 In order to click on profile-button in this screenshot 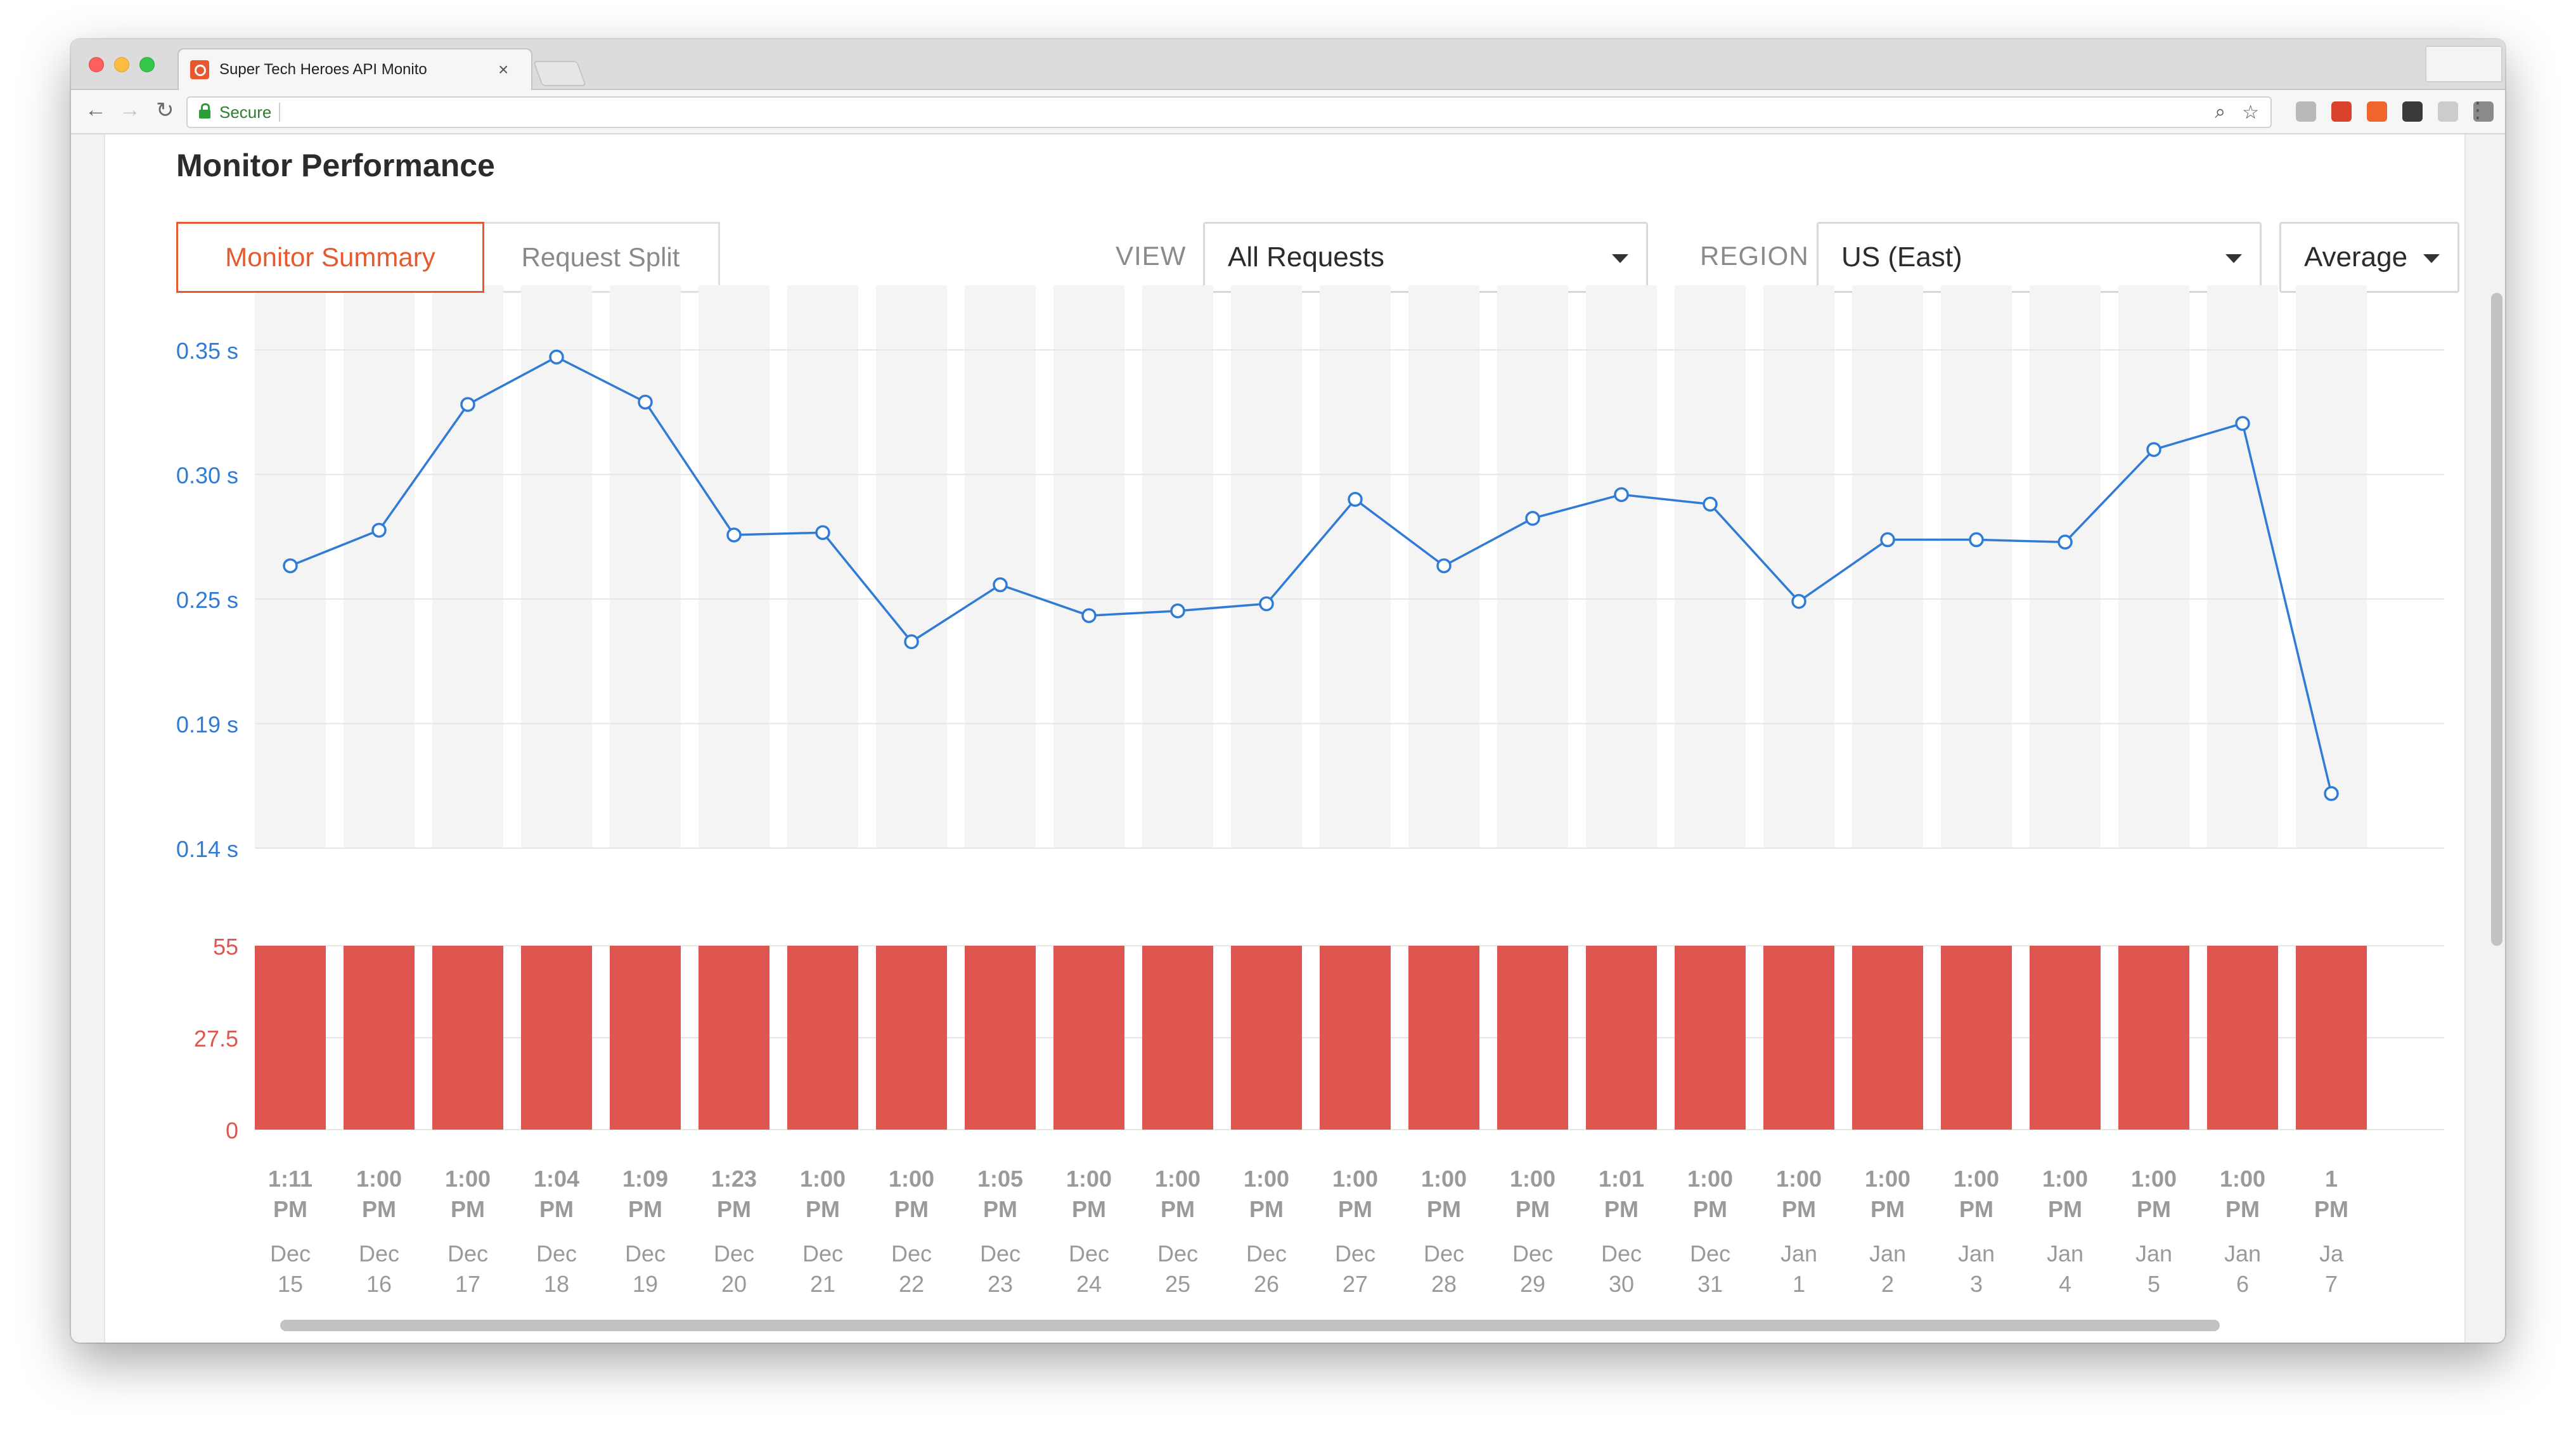, I will do `click(2463, 64)`.